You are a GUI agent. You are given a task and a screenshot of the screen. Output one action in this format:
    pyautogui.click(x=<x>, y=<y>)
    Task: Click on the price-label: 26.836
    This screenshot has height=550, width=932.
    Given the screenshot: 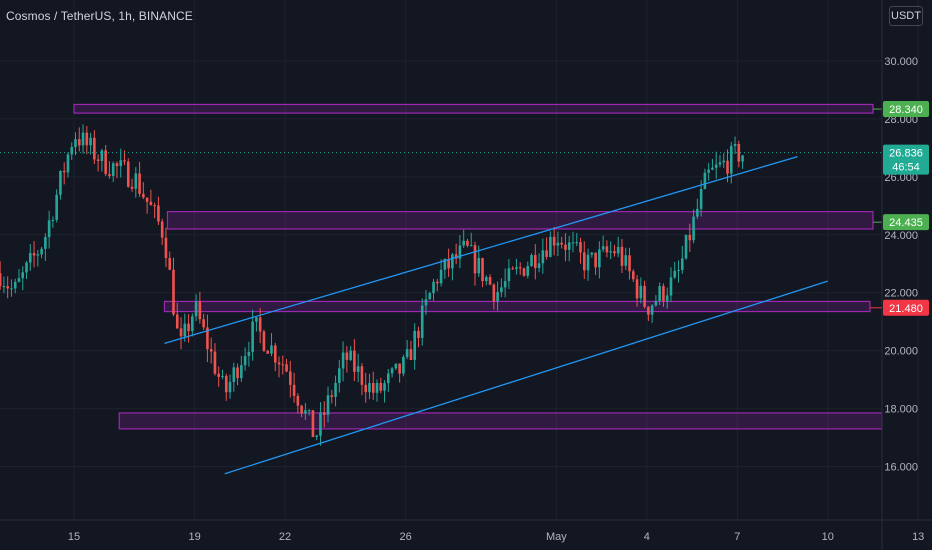 What is the action you would take?
    pyautogui.click(x=906, y=154)
    